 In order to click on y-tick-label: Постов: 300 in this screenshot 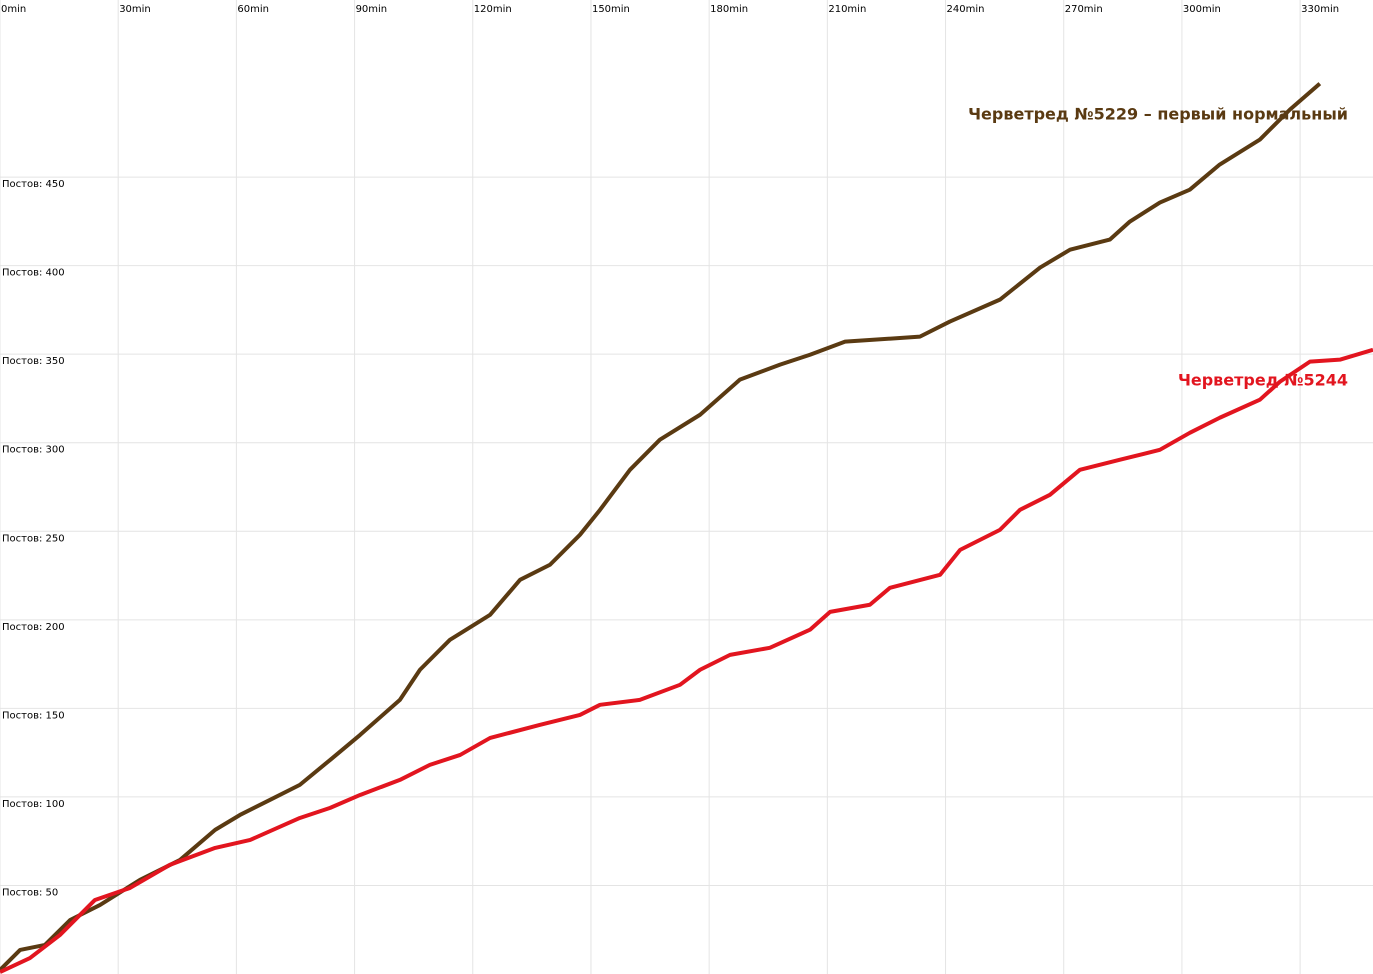, I will do `click(33, 450)`.